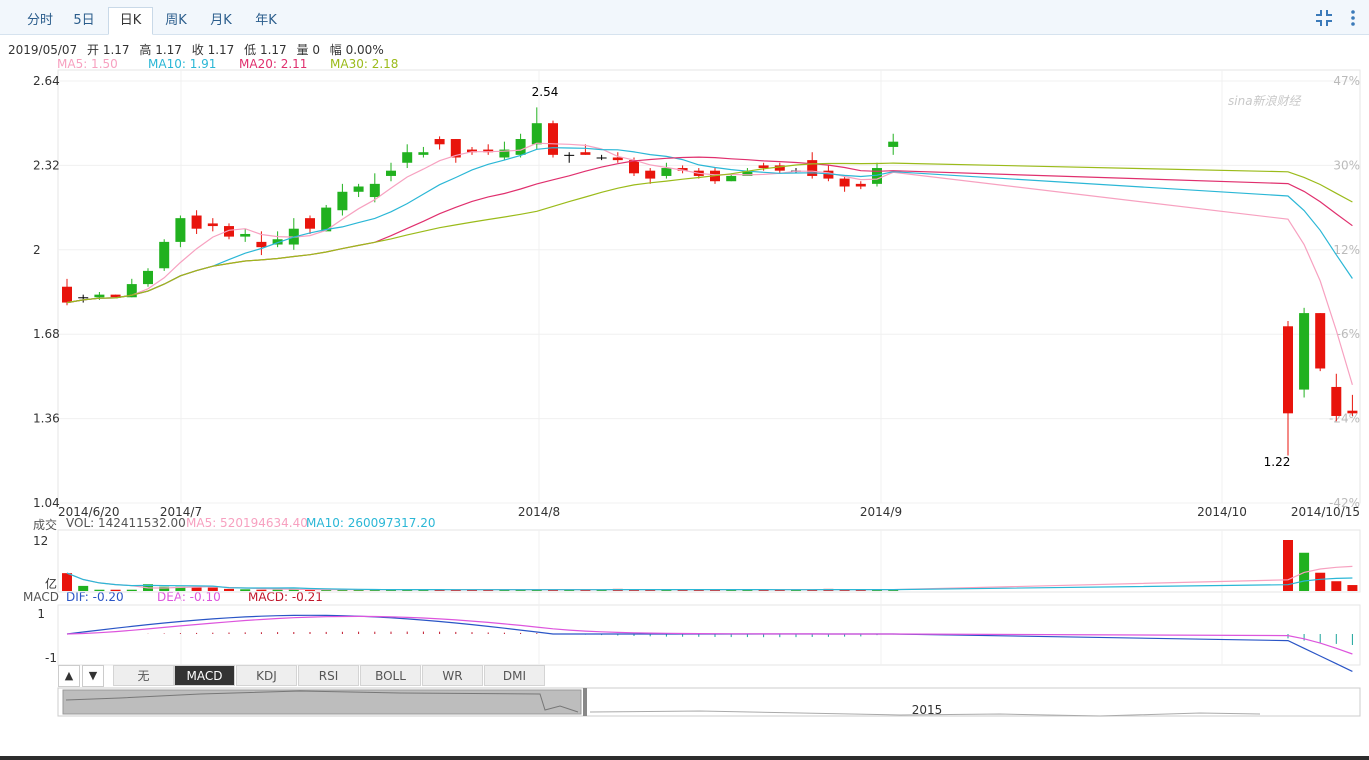  I want to click on tab-daily-k: 日K, so click(130, 21).